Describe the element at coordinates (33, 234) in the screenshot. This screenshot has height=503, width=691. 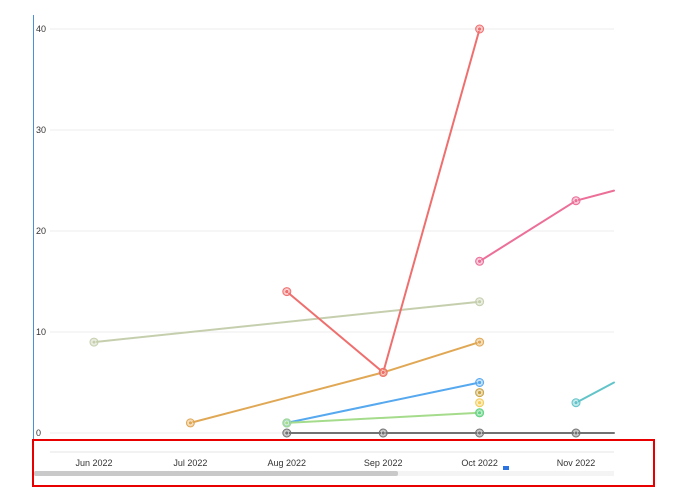
I see `y-axis-line` at that location.